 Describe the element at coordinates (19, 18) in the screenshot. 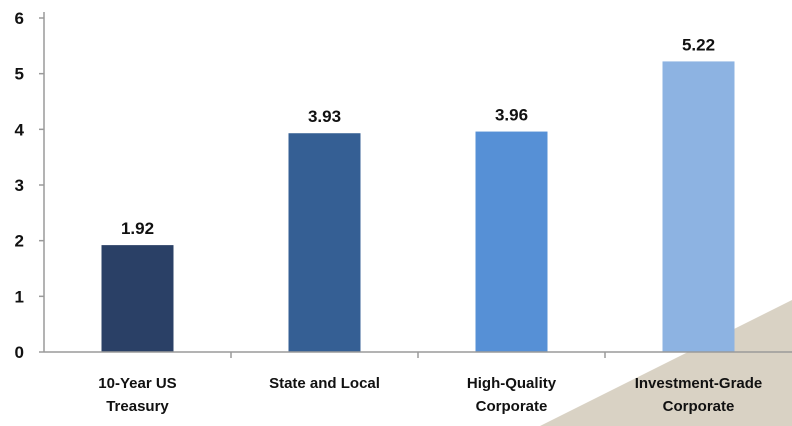

I see `y-tick-label: 6` at that location.